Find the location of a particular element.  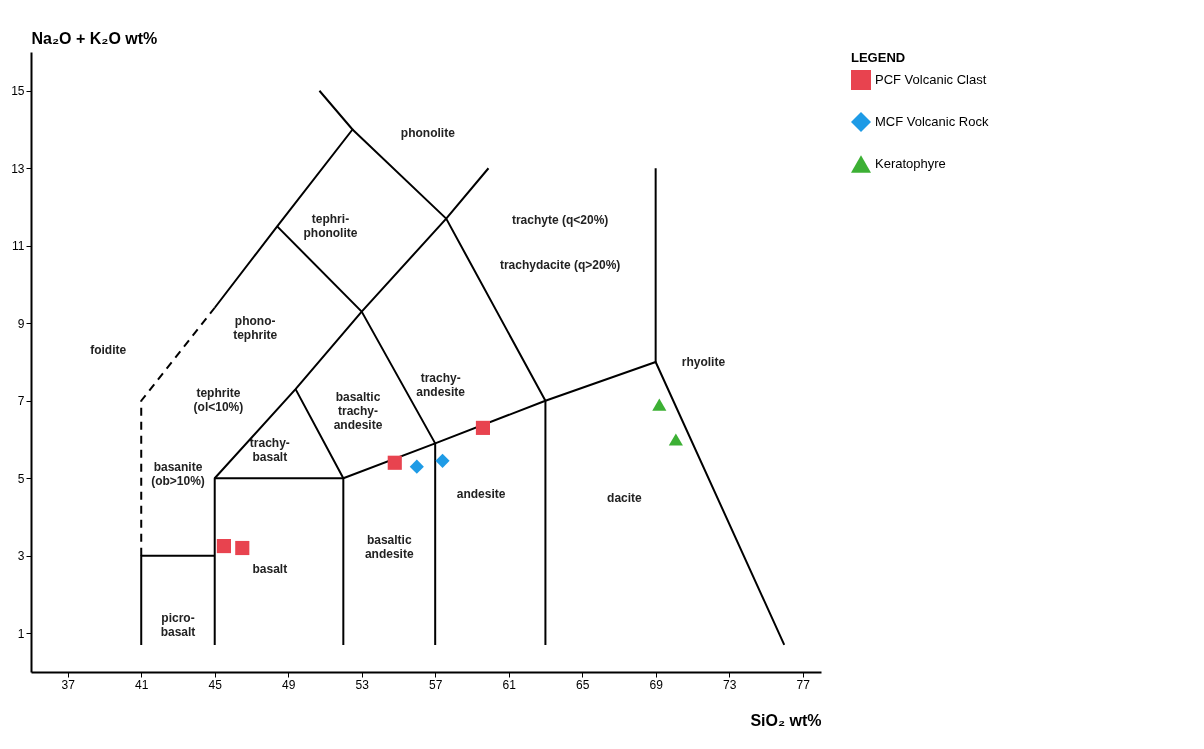

annotation: phonolite is located at coordinates (428, 133).